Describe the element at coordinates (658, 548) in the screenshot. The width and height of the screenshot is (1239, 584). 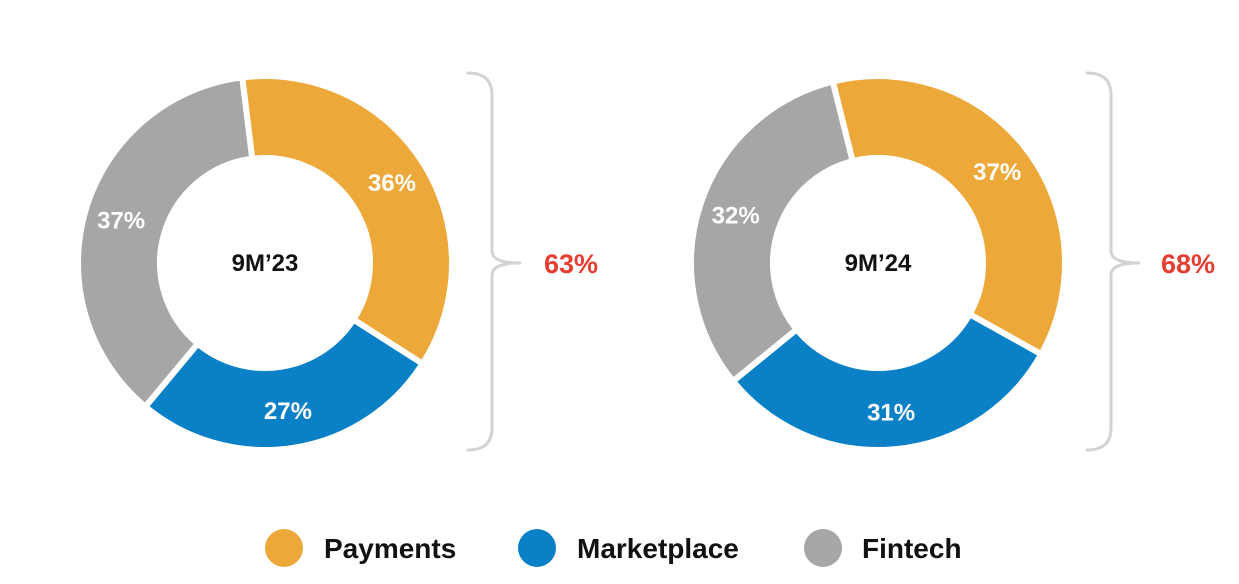
I see `legend-label-marketplace: Marketplace` at that location.